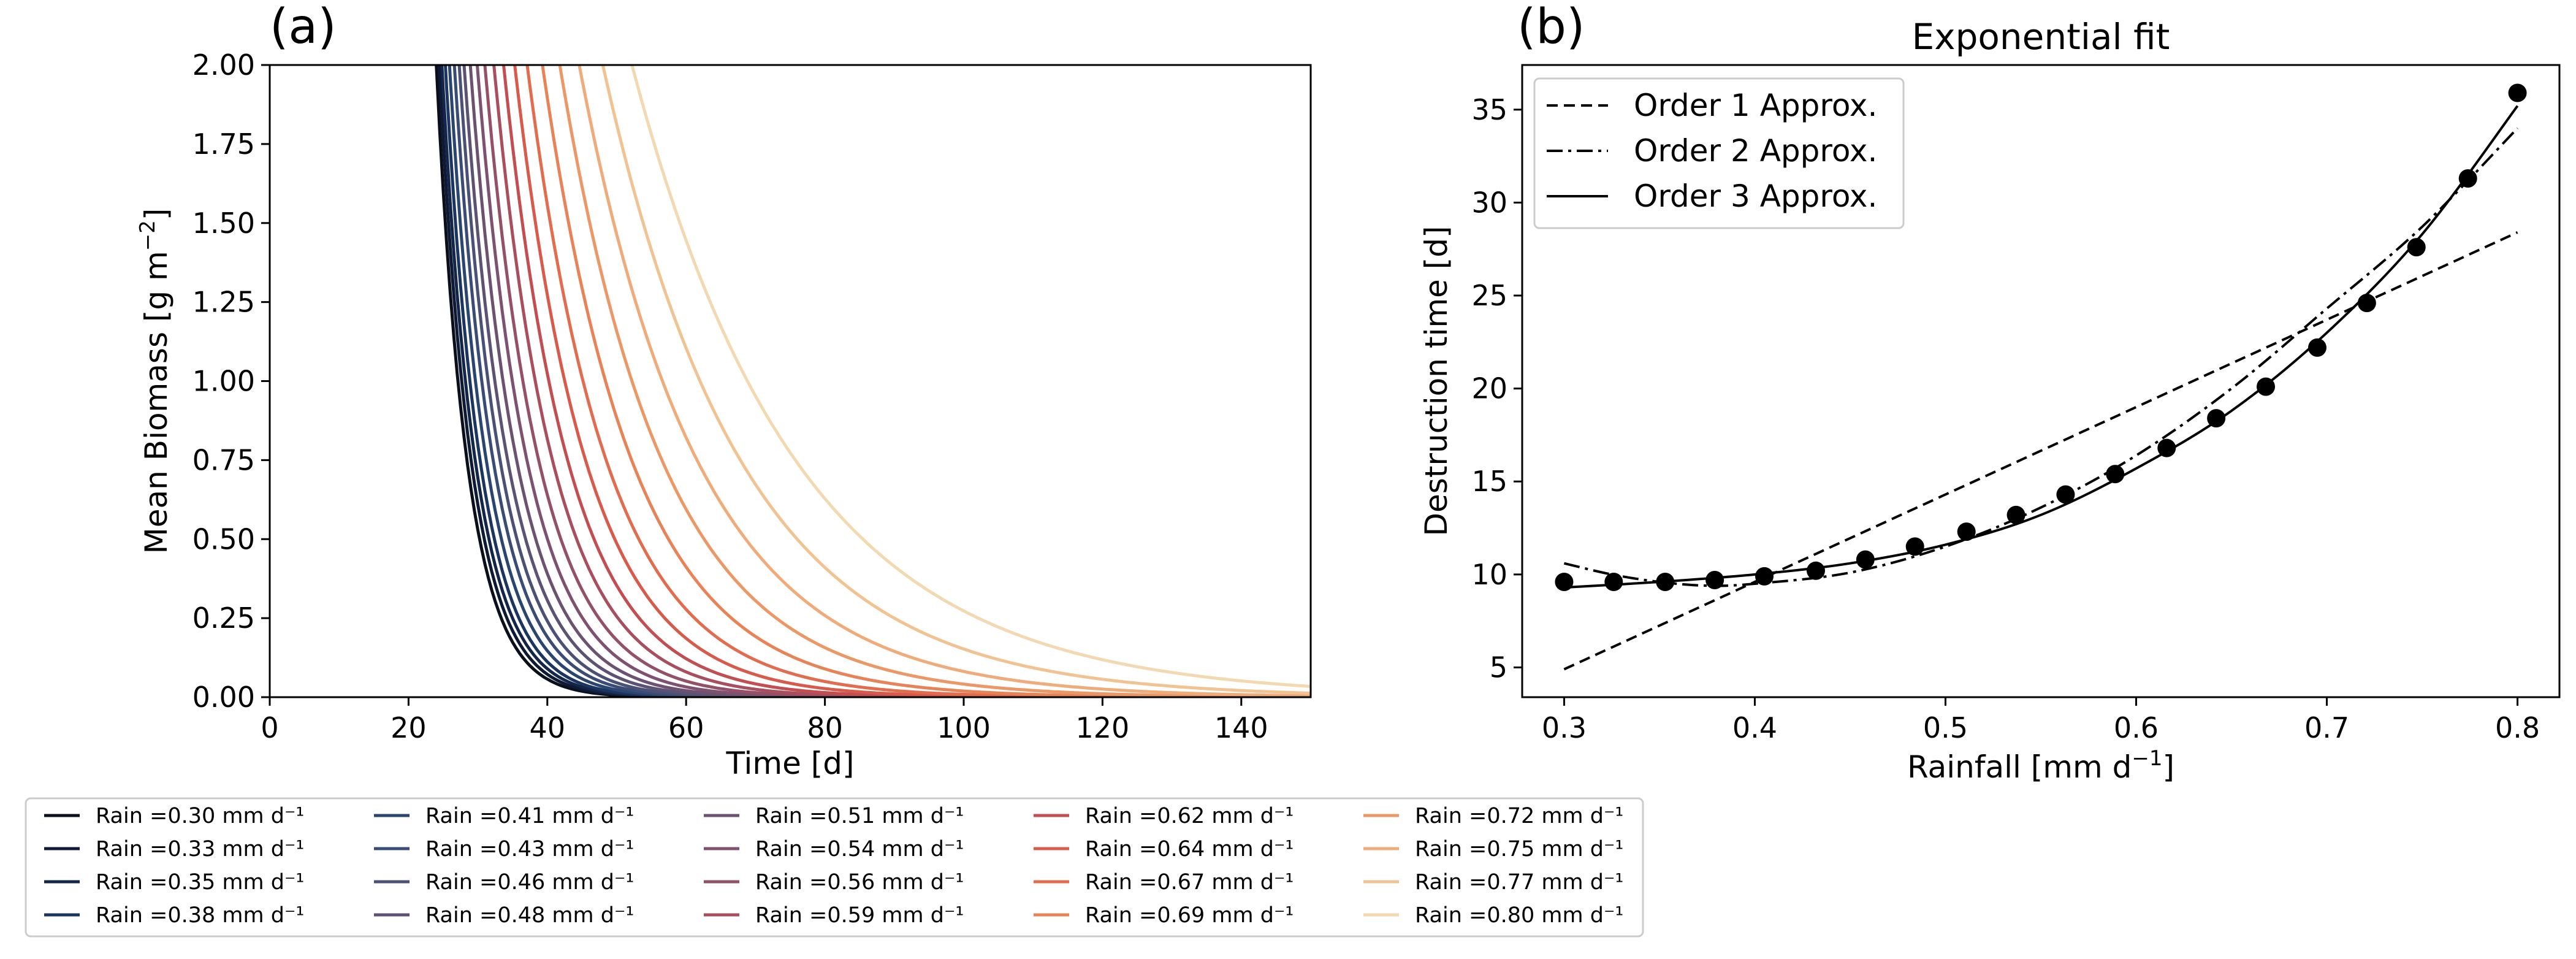  Describe the element at coordinates (1189, 882) in the screenshot. I see `rain-legend-label-14: Rain =0.67 mm d⁻¹` at that location.